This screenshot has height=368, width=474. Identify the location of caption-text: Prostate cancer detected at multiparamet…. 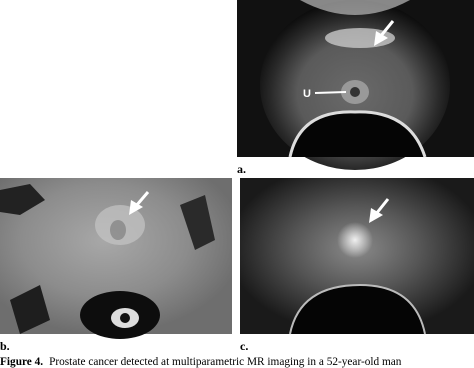
(225, 362).